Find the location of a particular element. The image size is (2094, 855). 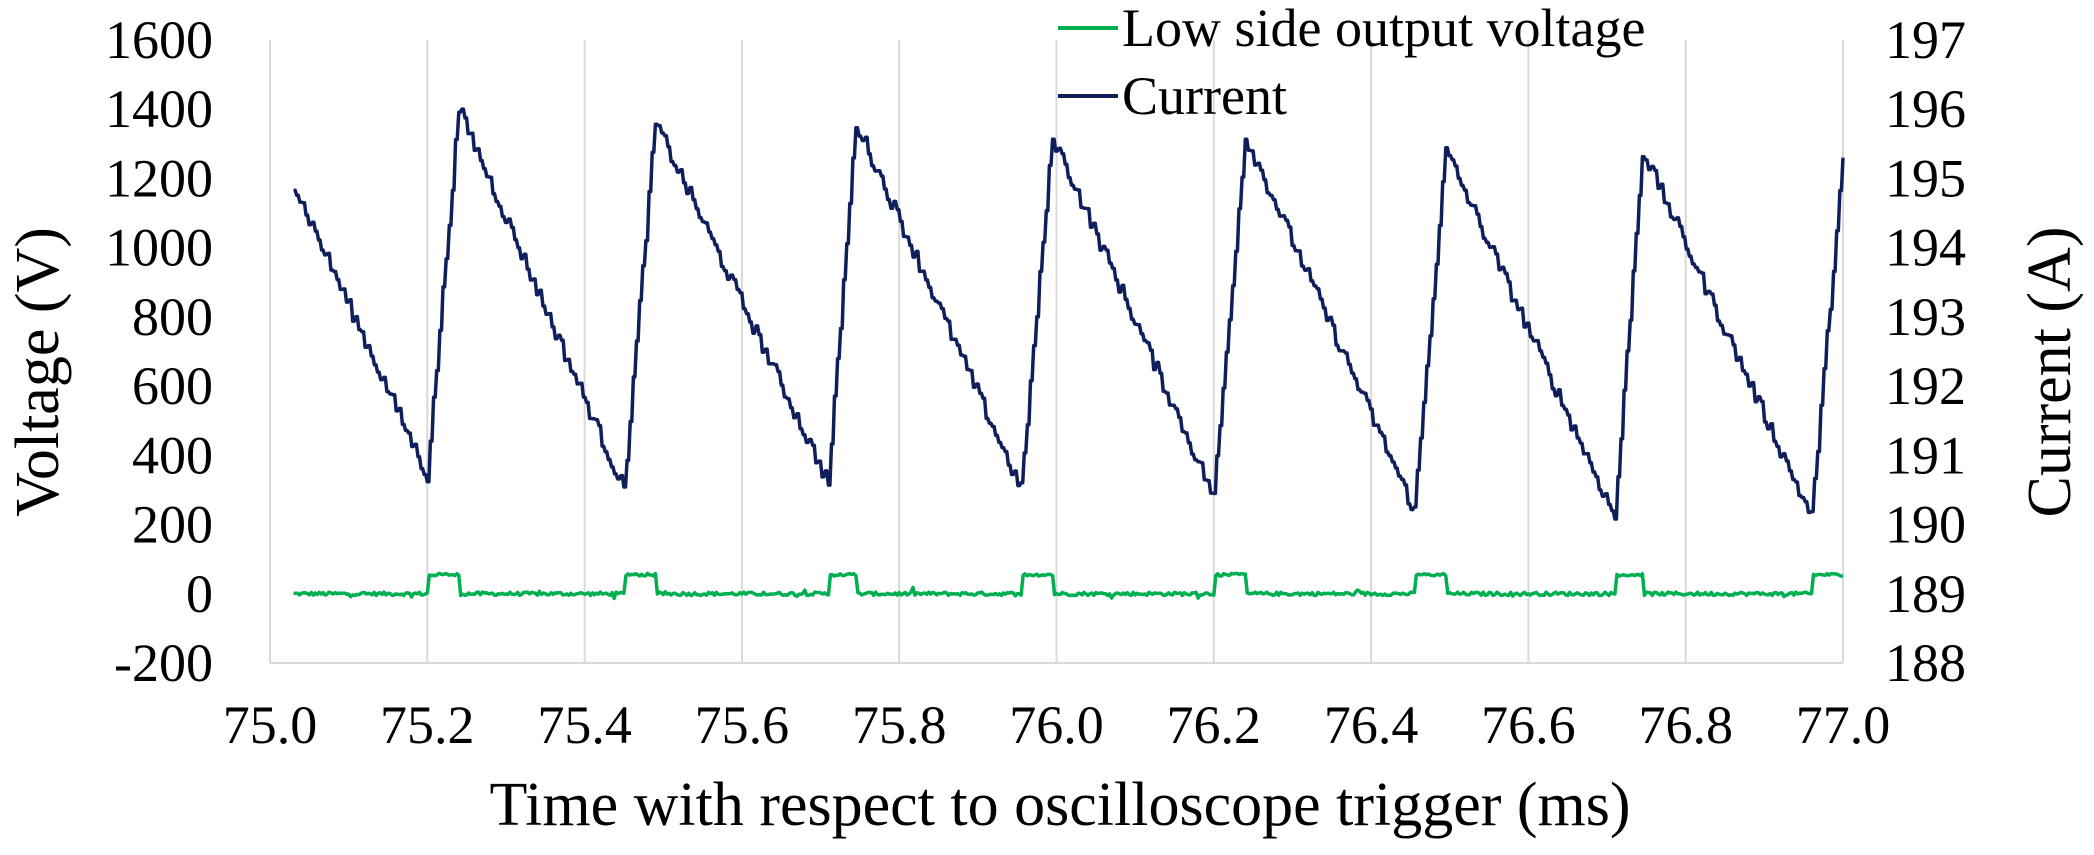

x-tick-label: 75.0 is located at coordinates (270, 725).